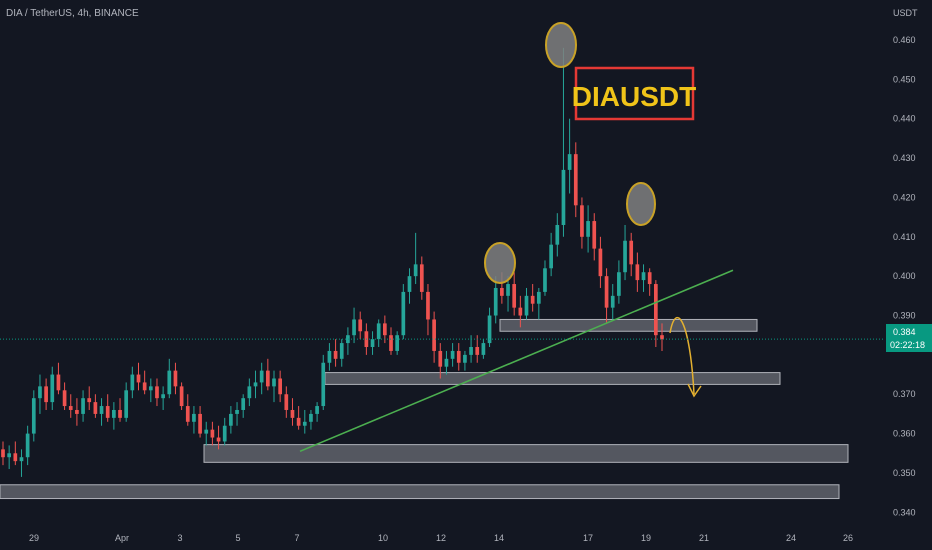 The image size is (932, 550). What do you see at coordinates (570, 153) in the screenshot?
I see `peak-markers` at bounding box center [570, 153].